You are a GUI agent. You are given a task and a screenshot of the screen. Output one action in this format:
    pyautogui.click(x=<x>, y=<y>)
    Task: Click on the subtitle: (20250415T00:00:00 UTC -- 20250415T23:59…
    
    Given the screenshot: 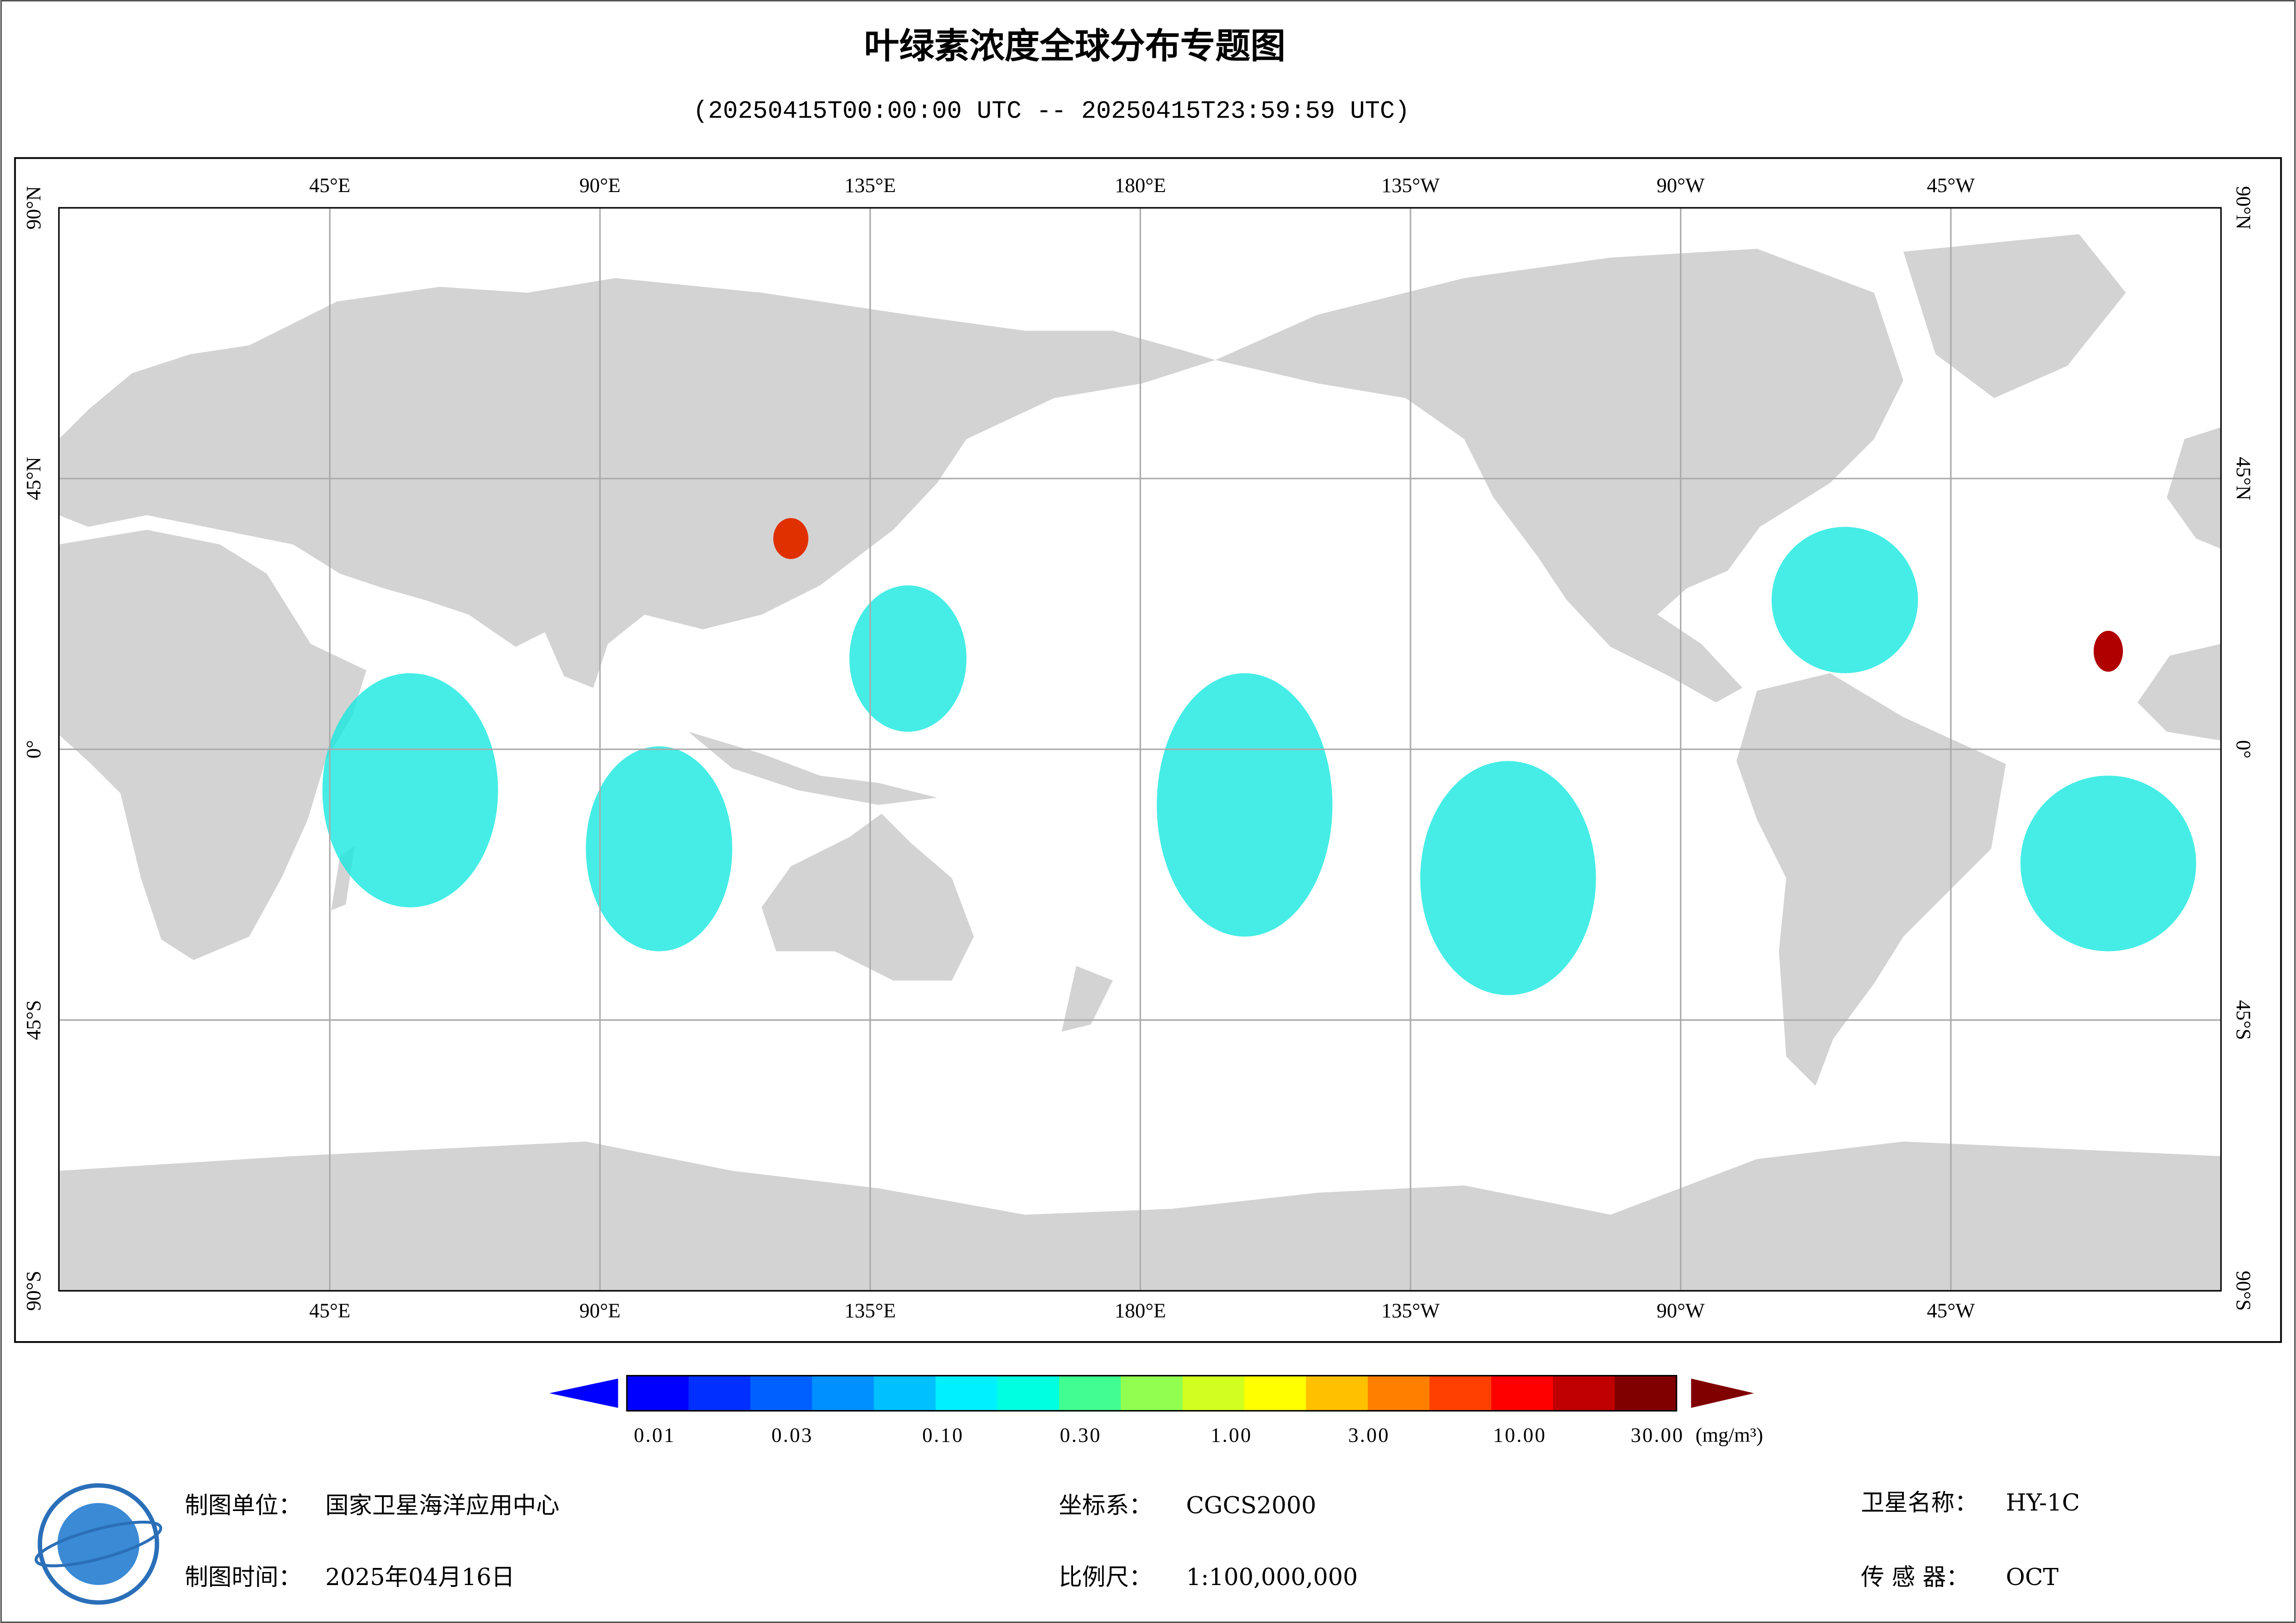 What is the action you would take?
    pyautogui.click(x=1051, y=112)
    